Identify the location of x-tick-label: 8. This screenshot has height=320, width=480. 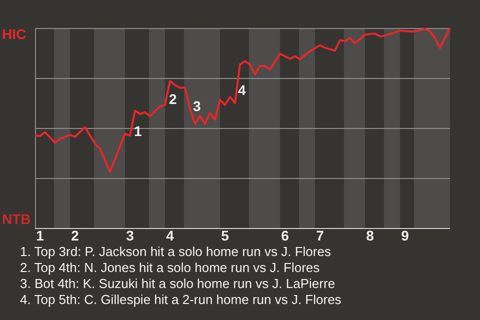
(370, 235).